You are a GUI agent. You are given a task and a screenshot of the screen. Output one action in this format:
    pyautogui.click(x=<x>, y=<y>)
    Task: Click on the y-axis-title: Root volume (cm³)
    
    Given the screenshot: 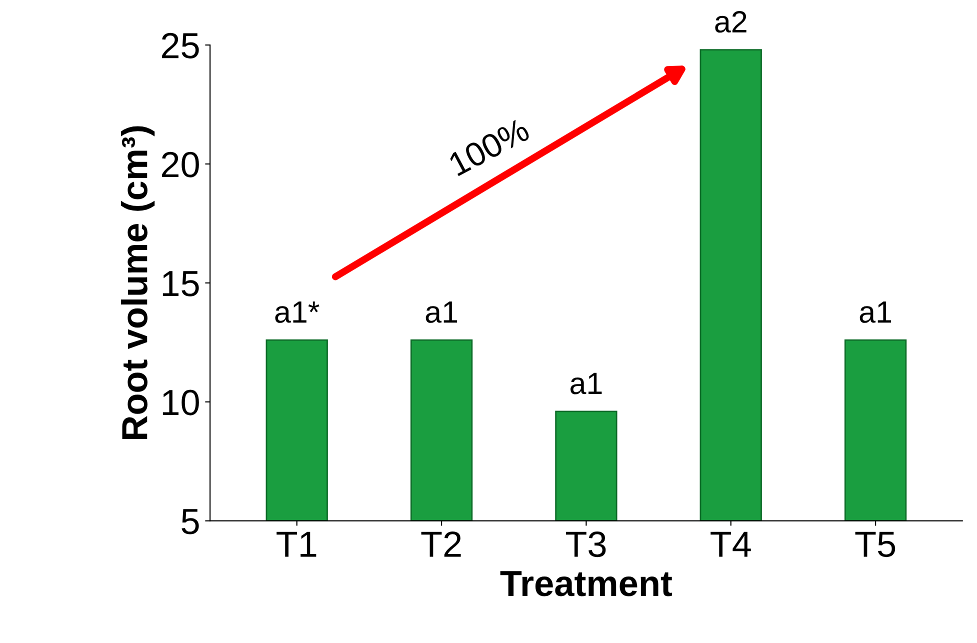 What is the action you would take?
    pyautogui.click(x=137, y=282)
    